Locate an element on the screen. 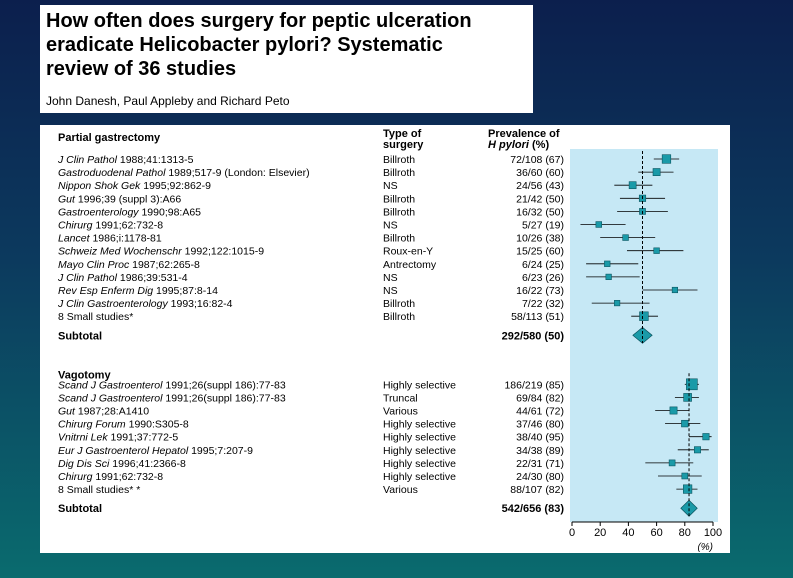  column-header-surgery: Type of is located at coordinates (402, 134).